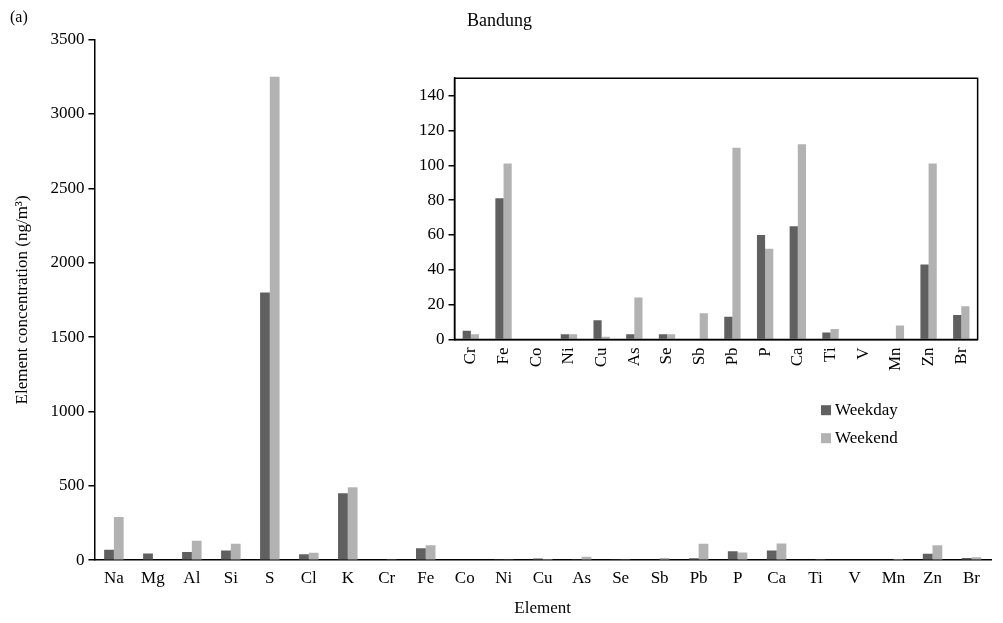  I want to click on y-axis-title: Element concentration (ng/m³), so click(21, 300).